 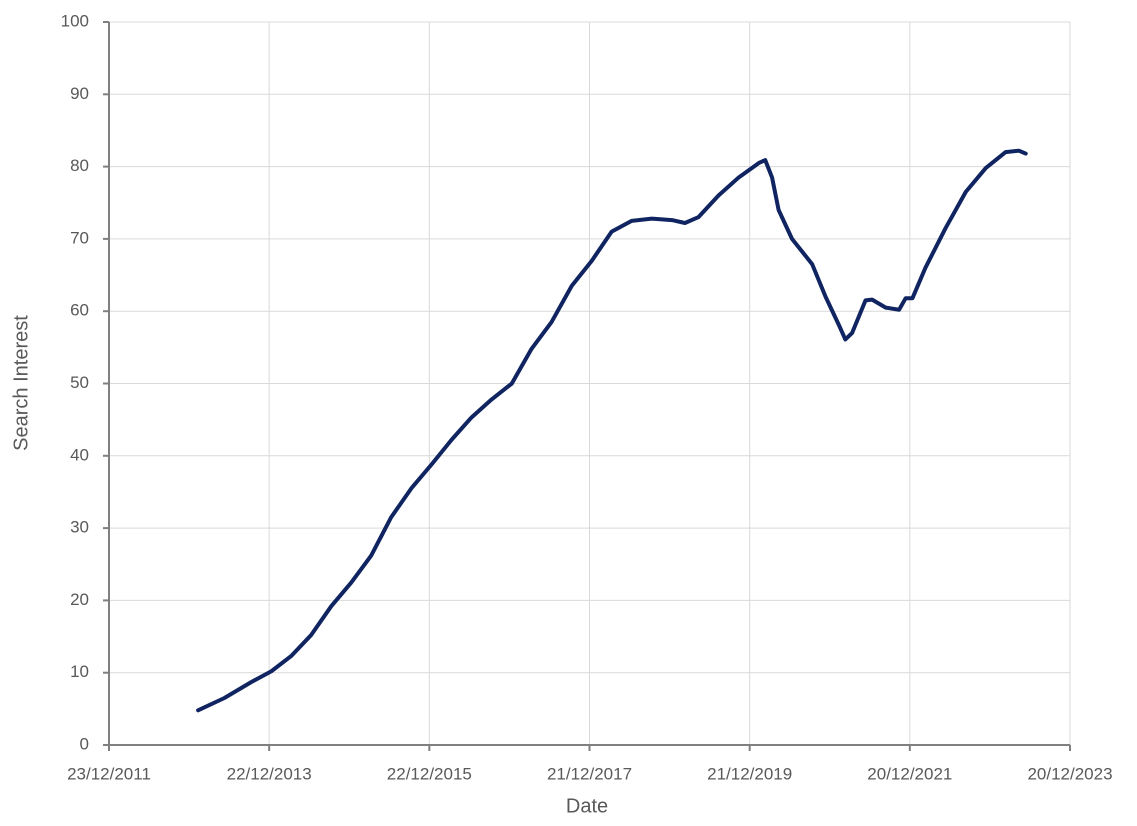 I want to click on y-tick-label: 30, so click(x=79, y=527).